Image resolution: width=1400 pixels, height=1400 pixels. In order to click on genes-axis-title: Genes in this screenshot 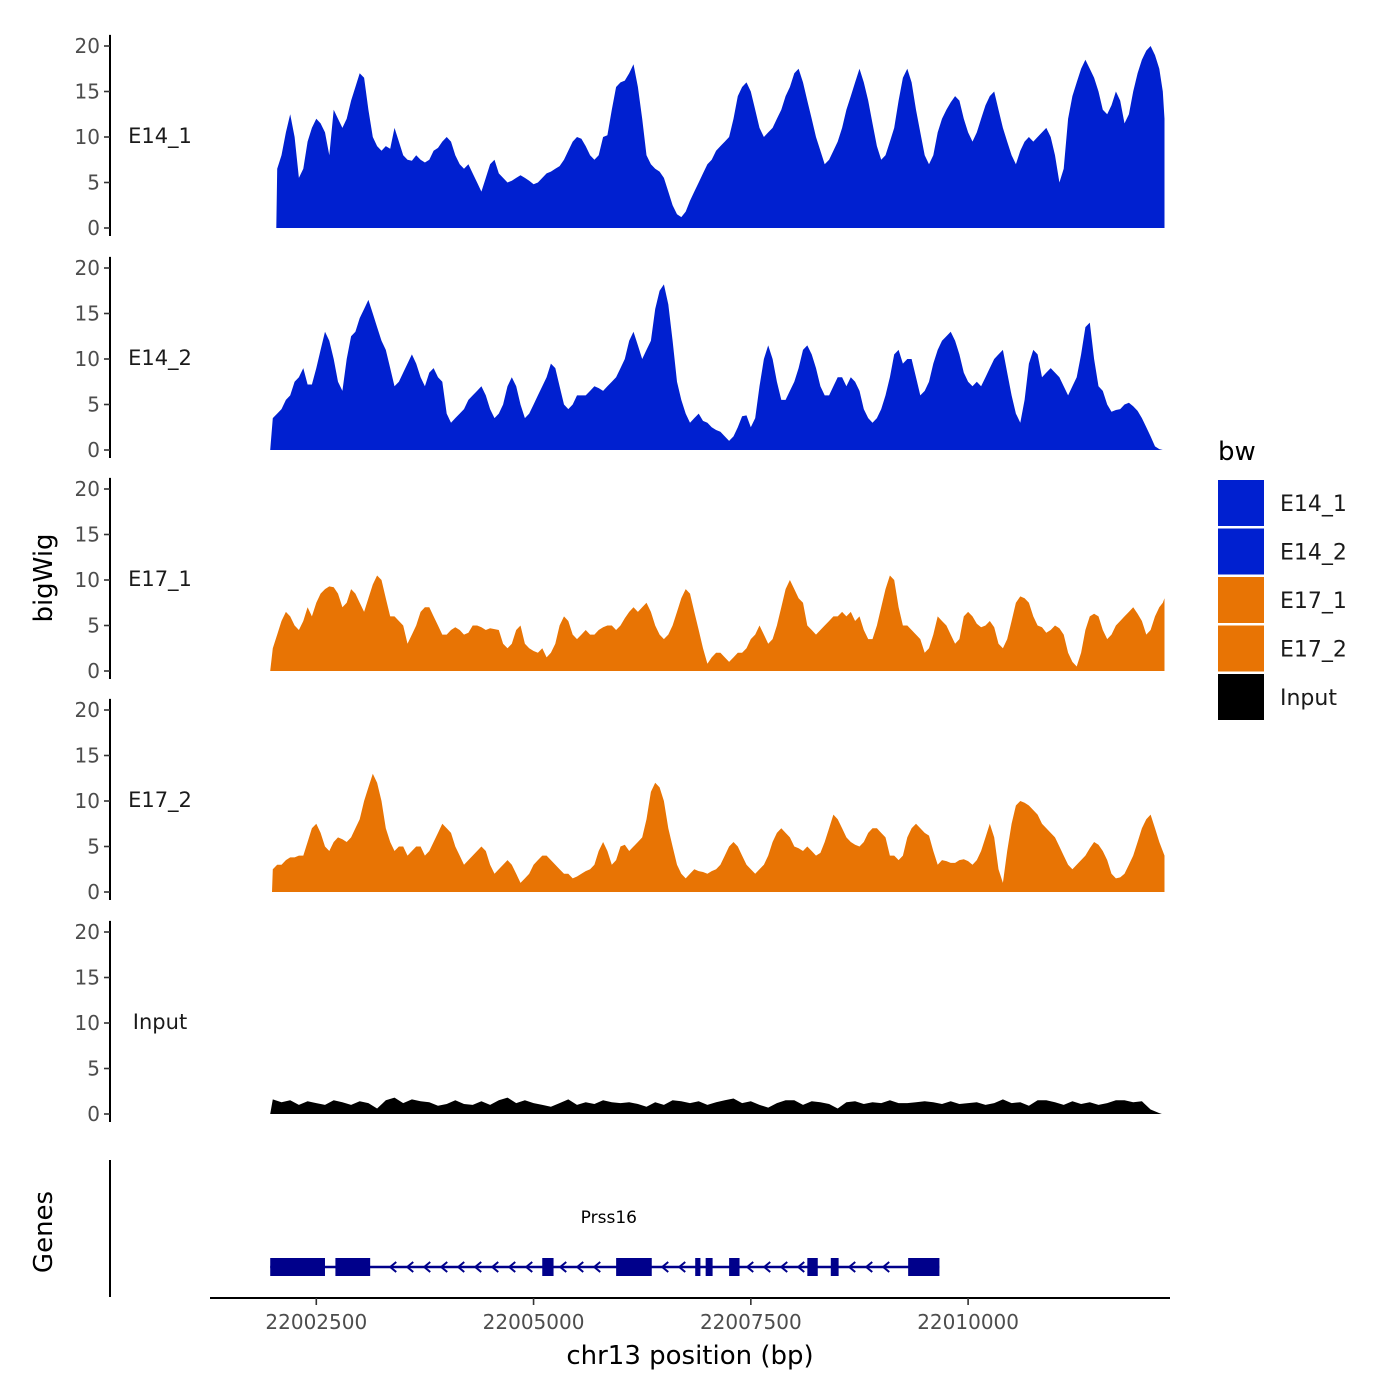, I will do `click(44, 1232)`.